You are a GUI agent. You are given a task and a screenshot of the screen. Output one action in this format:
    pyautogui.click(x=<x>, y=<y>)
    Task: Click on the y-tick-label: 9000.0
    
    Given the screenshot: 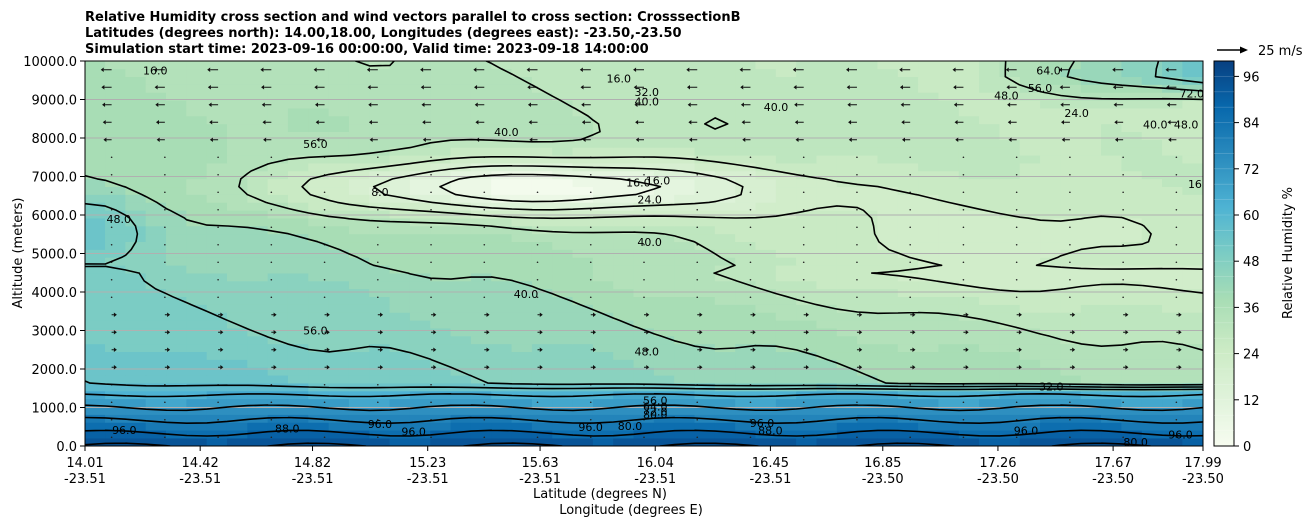 What is the action you would take?
    pyautogui.click(x=55, y=101)
    